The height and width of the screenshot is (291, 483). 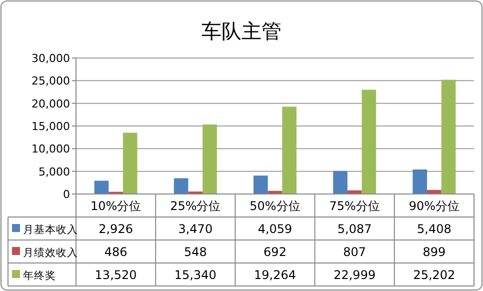 I want to click on data-label: 899, so click(x=434, y=252).